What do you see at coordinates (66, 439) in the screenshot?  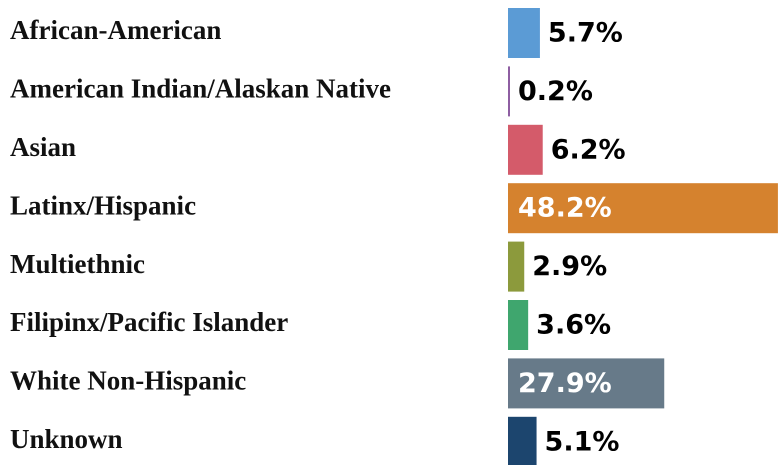 I see `category-label: Unknown` at bounding box center [66, 439].